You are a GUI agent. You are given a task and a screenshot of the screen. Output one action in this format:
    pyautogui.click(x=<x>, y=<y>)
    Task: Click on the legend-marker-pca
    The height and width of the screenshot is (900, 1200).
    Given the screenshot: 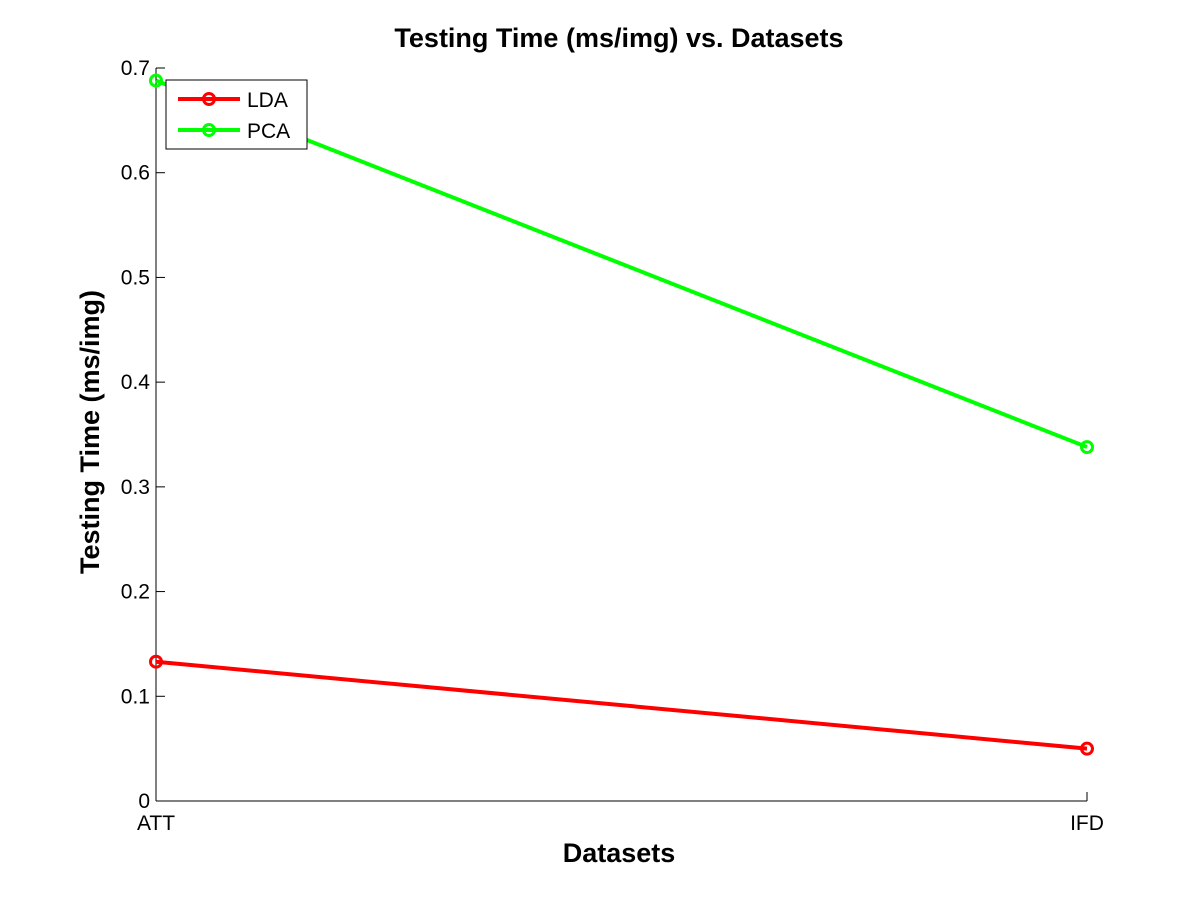 What is the action you would take?
    pyautogui.click(x=209, y=130)
    